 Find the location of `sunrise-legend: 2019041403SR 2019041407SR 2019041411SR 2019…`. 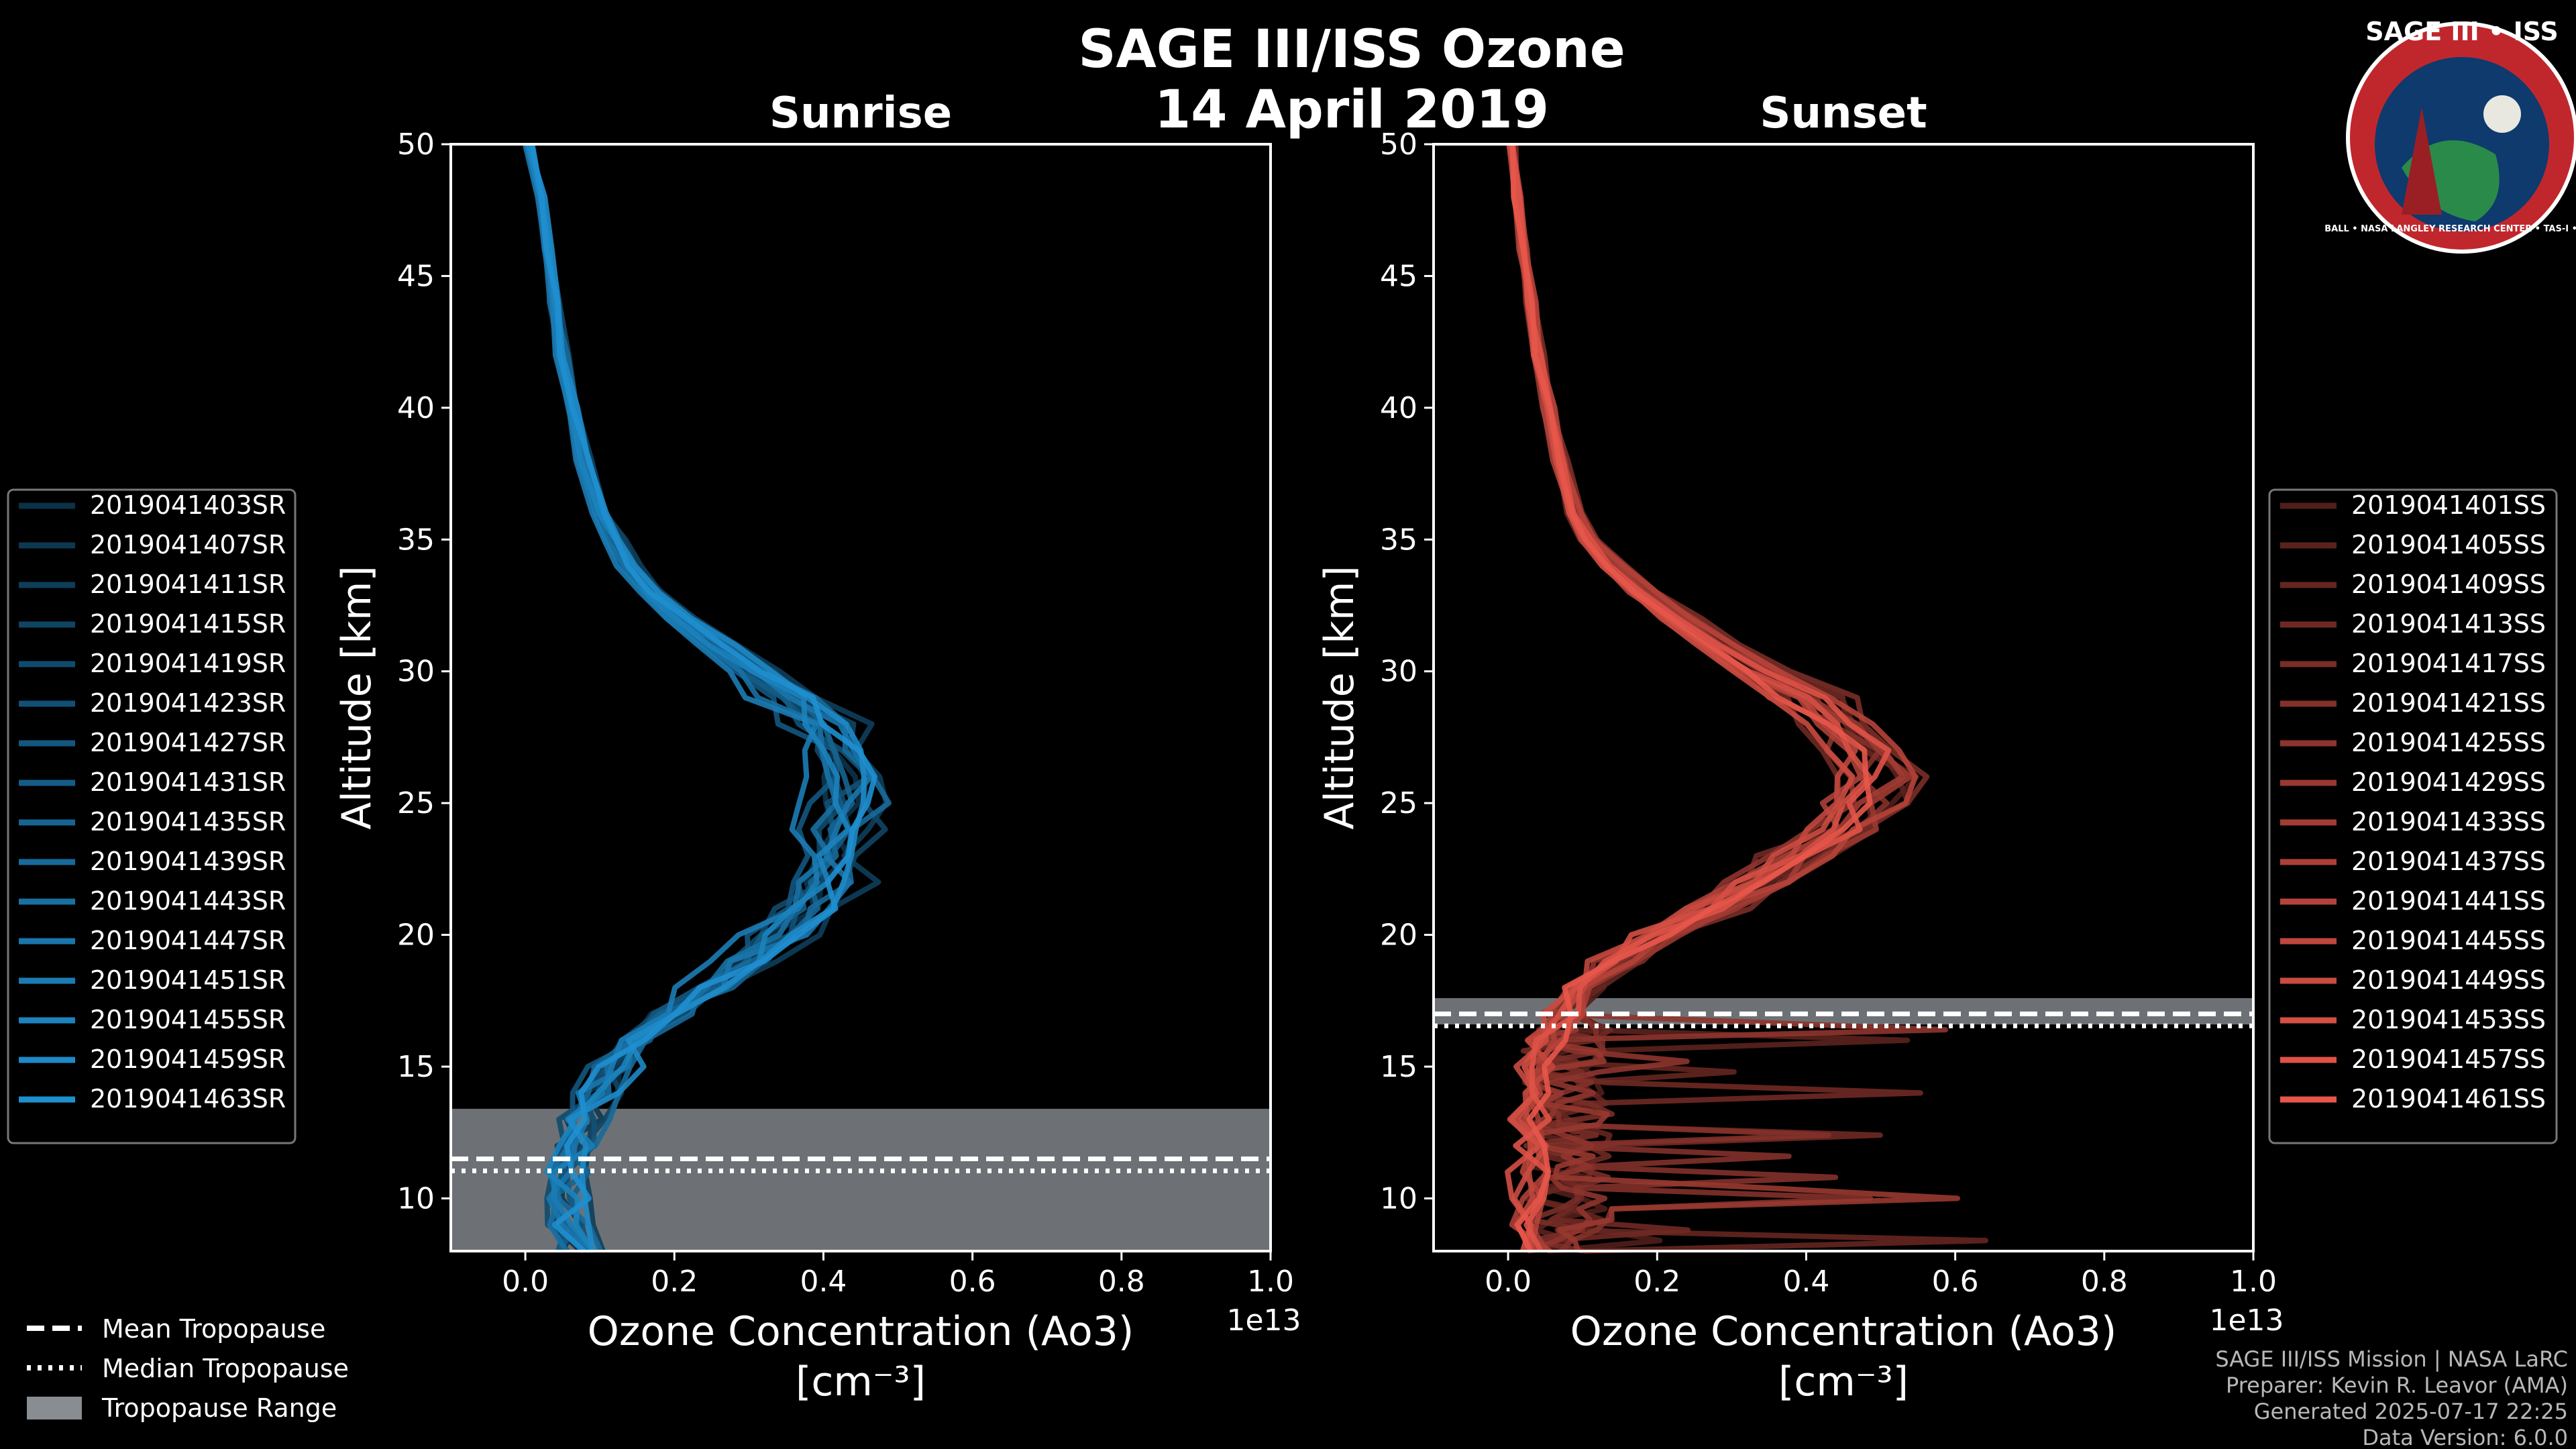

sunrise-legend: 2019041403SR 2019041407SR 2019041411SR 2019… is located at coordinates (152, 816).